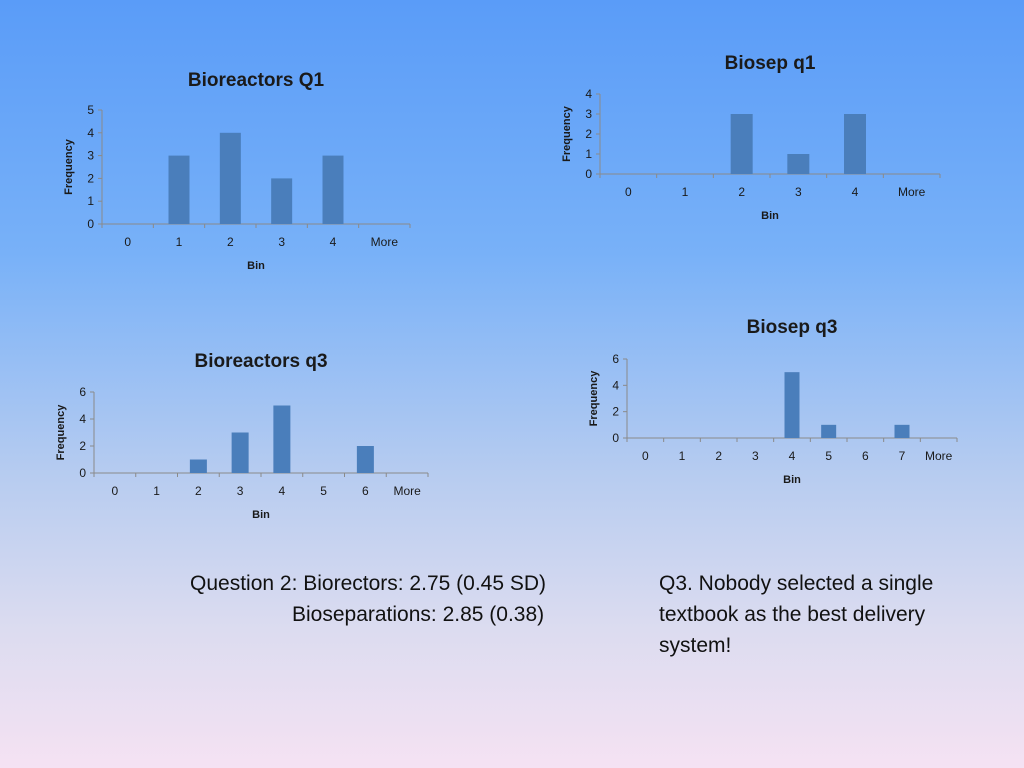 The height and width of the screenshot is (768, 1024). What do you see at coordinates (368, 583) in the screenshot?
I see `question2-line1: Question 2: Biorectors: 2.75 (0.45 SD)` at bounding box center [368, 583].